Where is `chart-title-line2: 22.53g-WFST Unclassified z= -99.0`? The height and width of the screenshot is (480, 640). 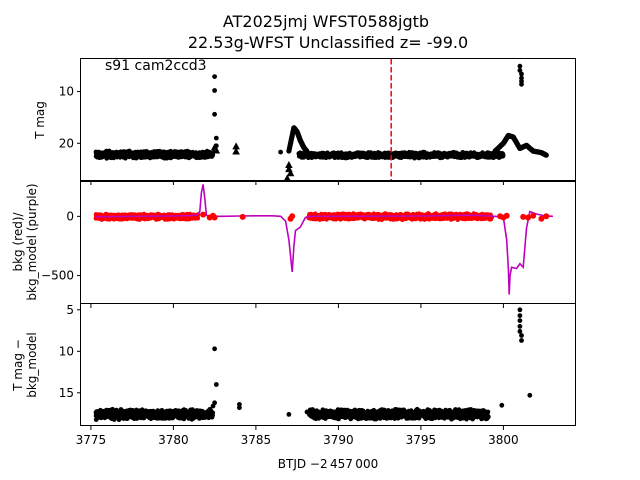
chart-title-line2: 22.53g-WFST Unclassified z= -99.0 is located at coordinates (328, 42).